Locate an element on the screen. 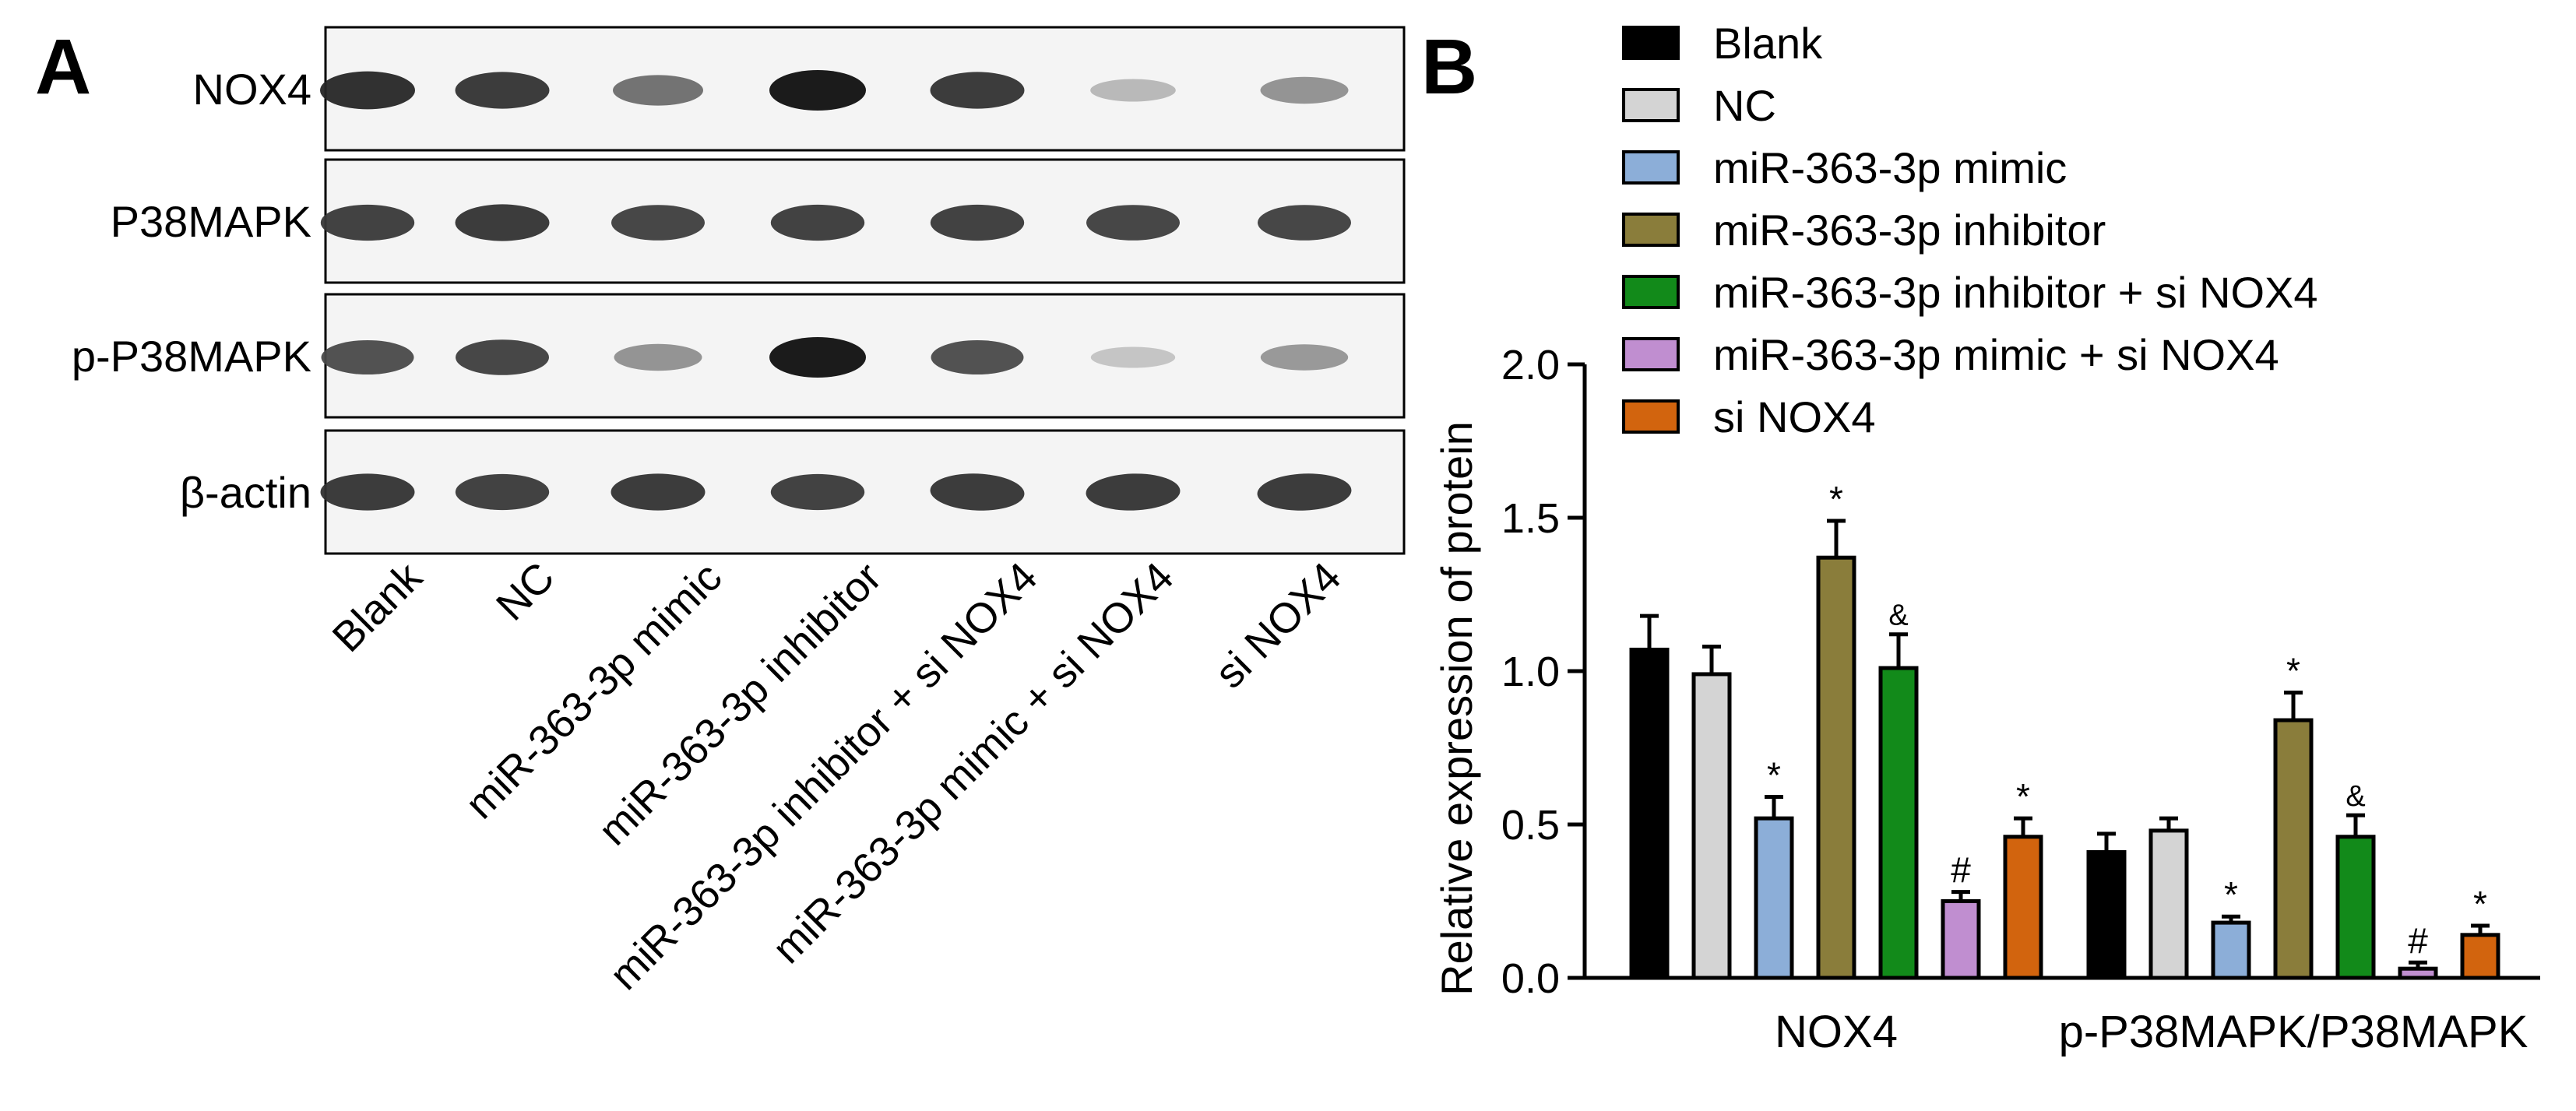  legend-entry: Blank is located at coordinates (1722, 43).